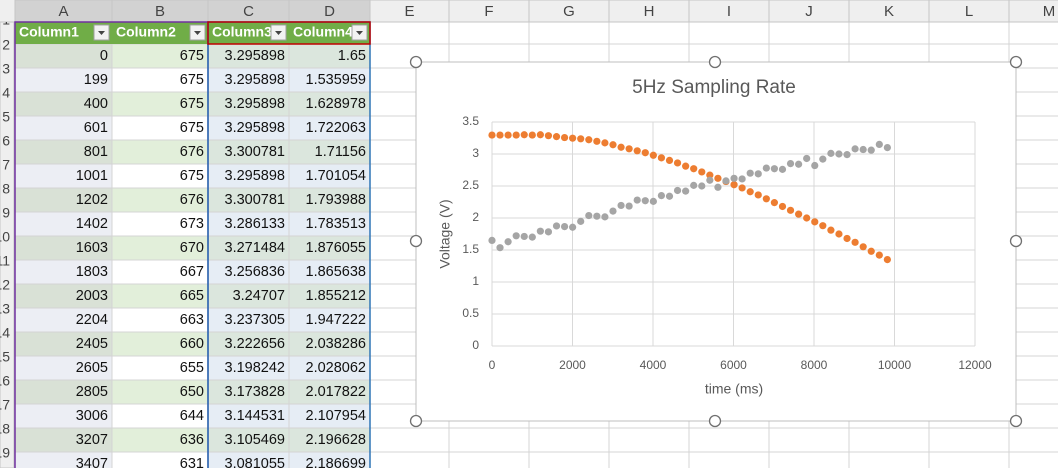 This screenshot has width=1058, height=468. Describe the element at coordinates (1033, 11) in the screenshot. I see `column-header` at that location.